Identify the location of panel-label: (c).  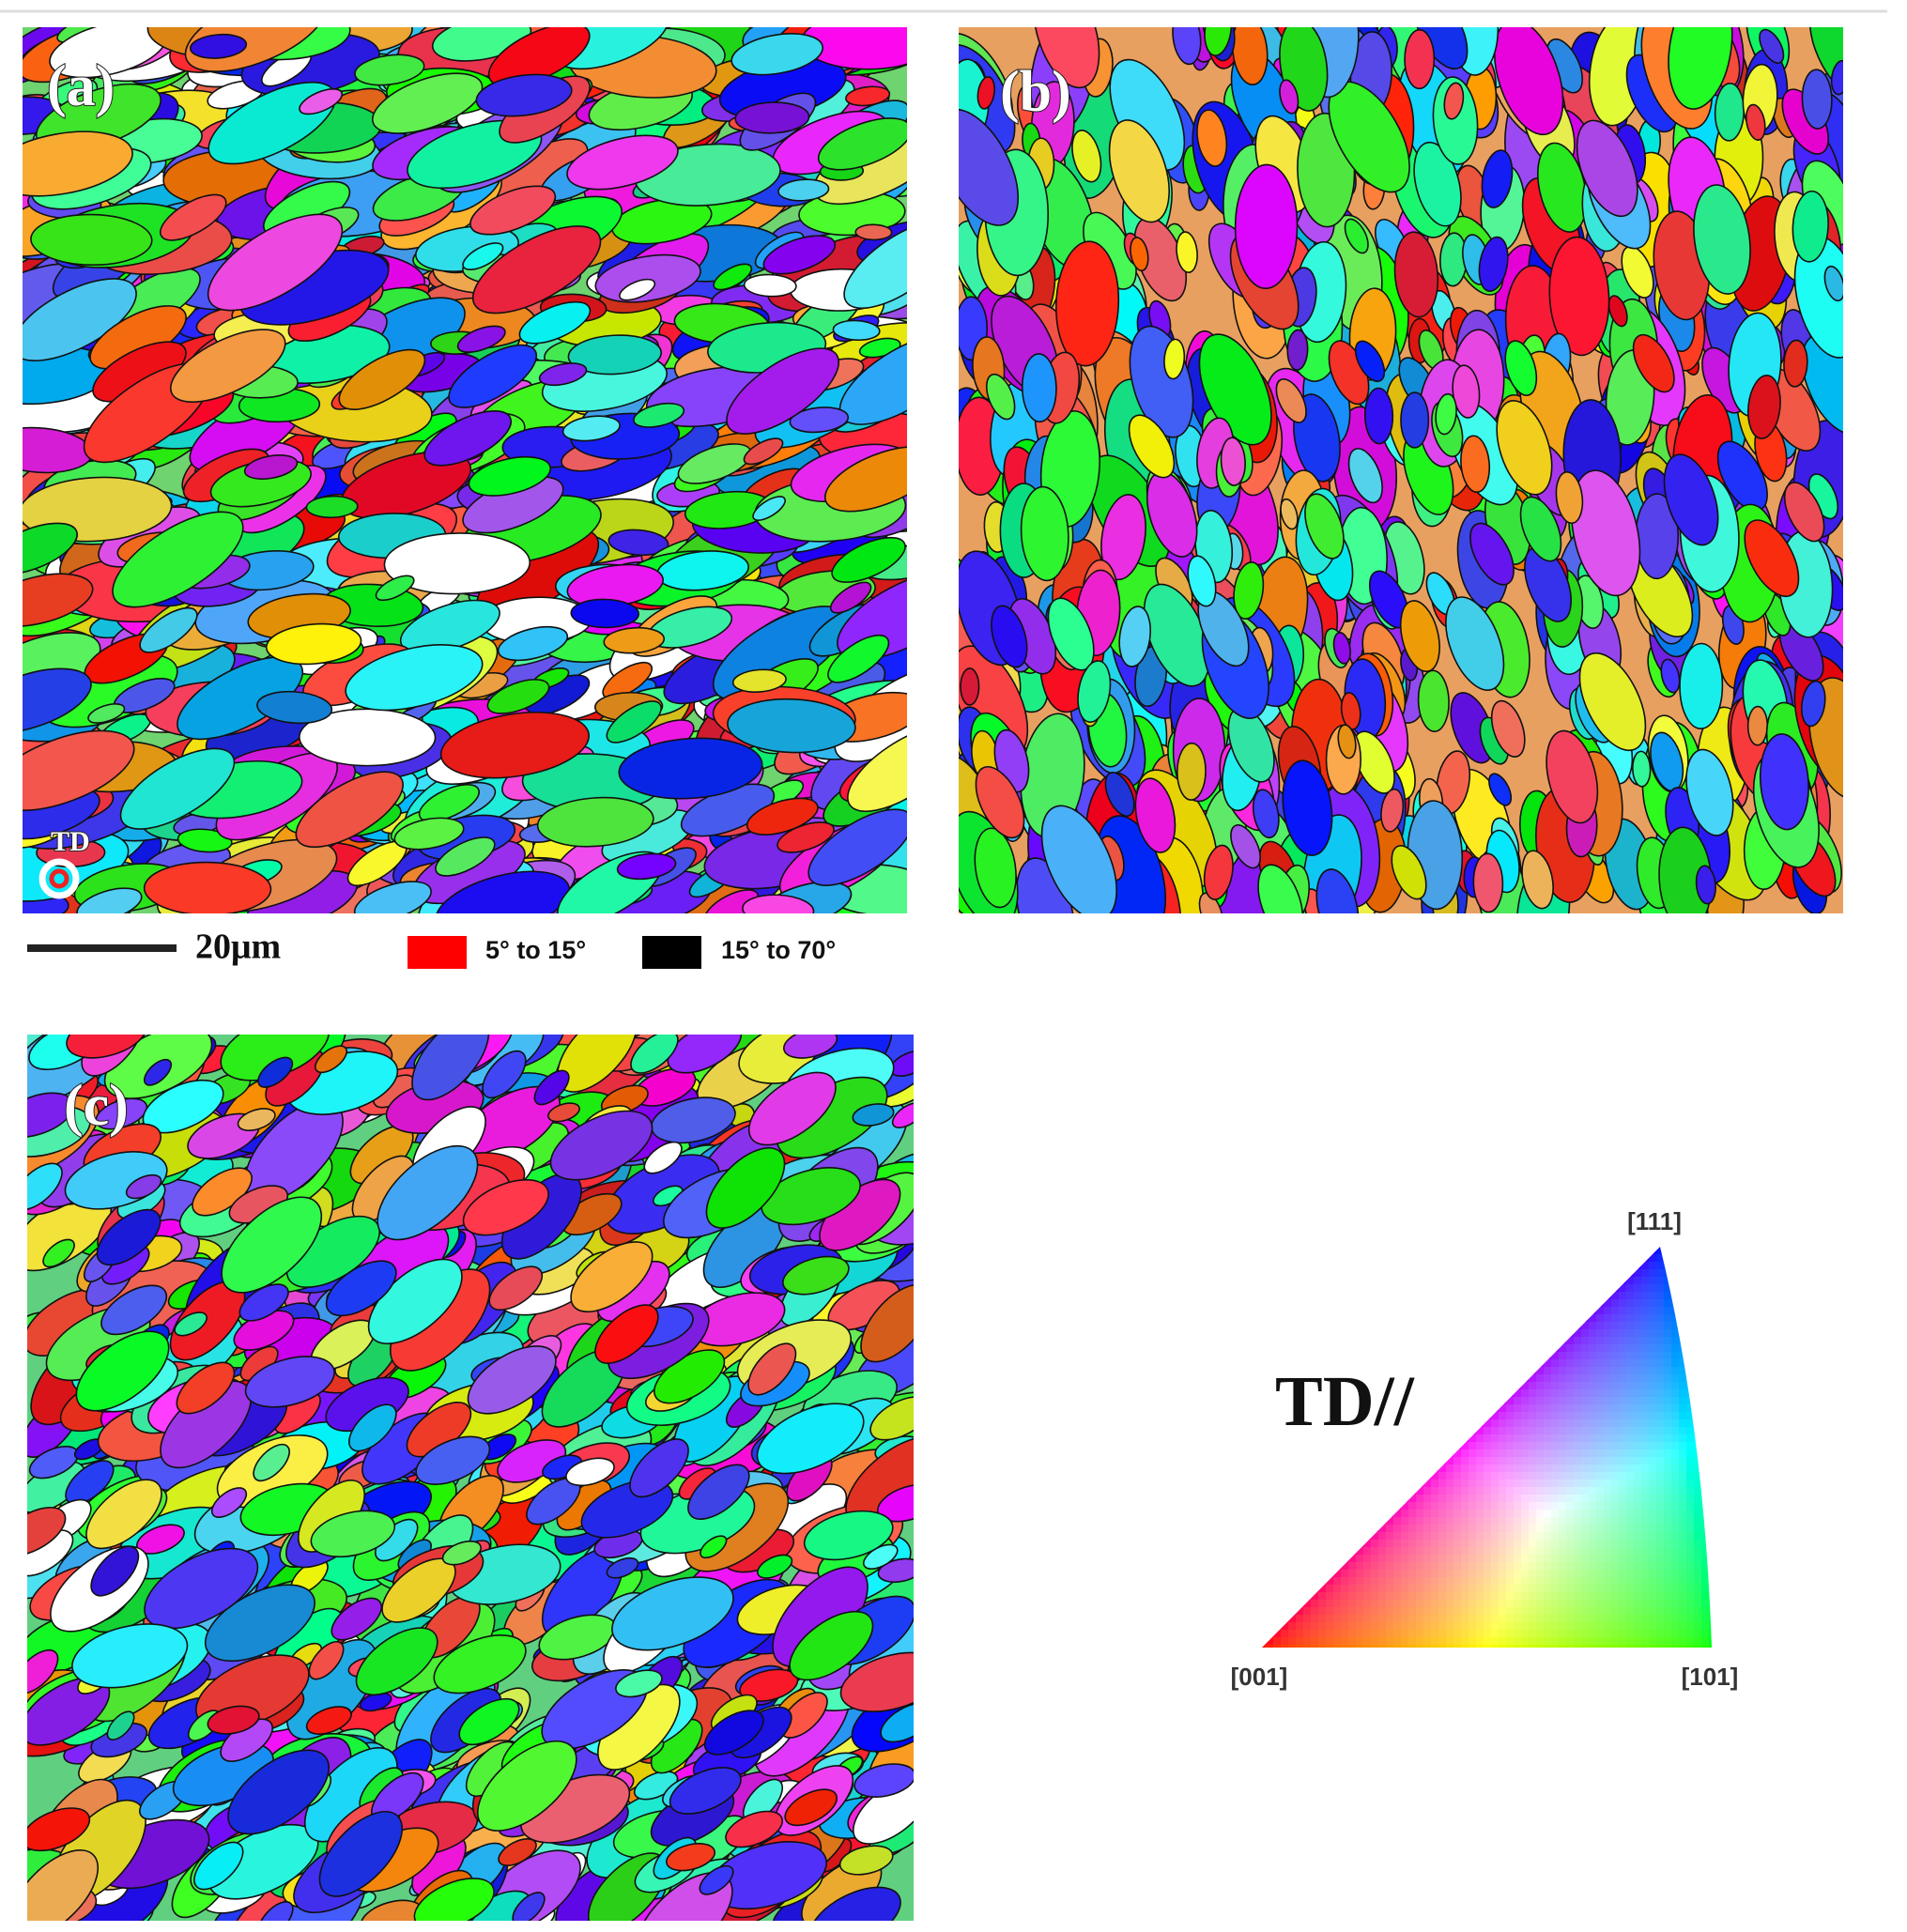
(96, 1106).